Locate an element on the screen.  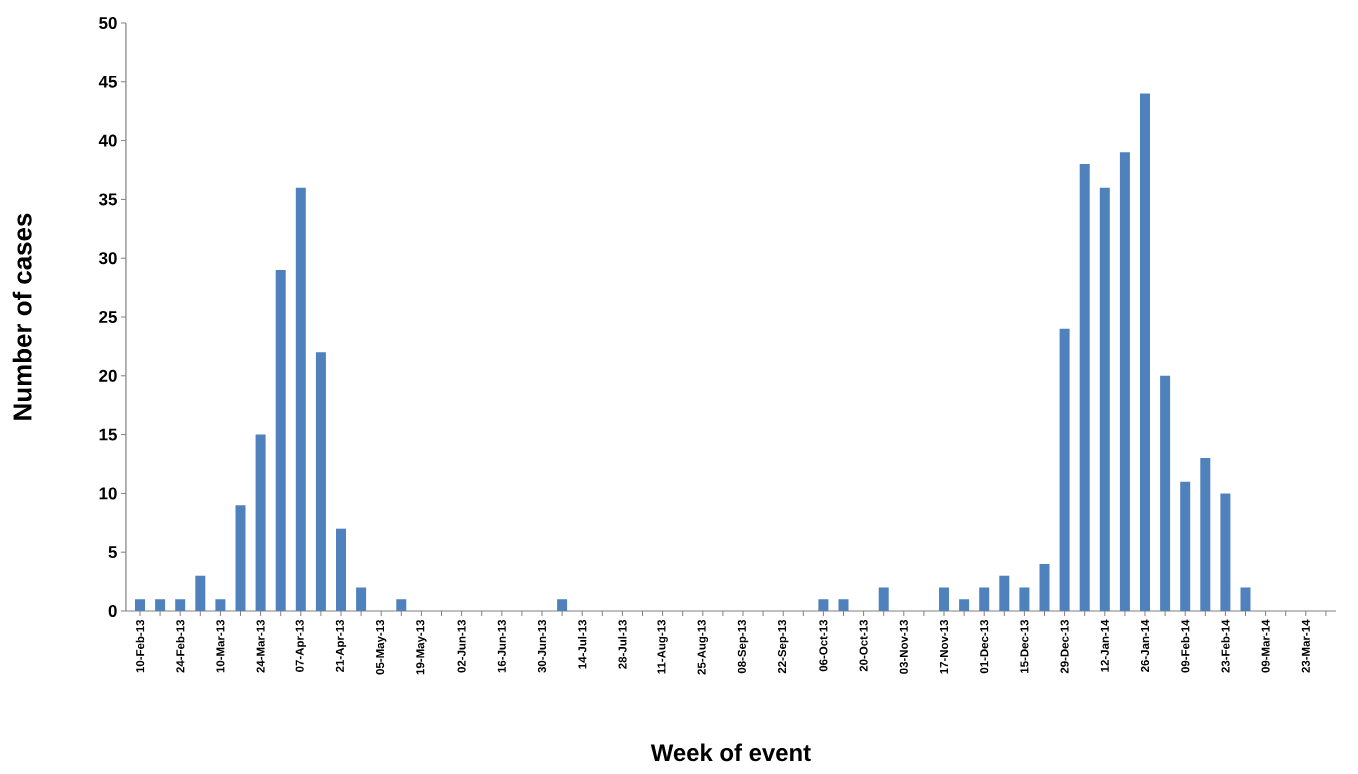
x-tick-label: 15-Dec-13 is located at coordinates (1024, 646).